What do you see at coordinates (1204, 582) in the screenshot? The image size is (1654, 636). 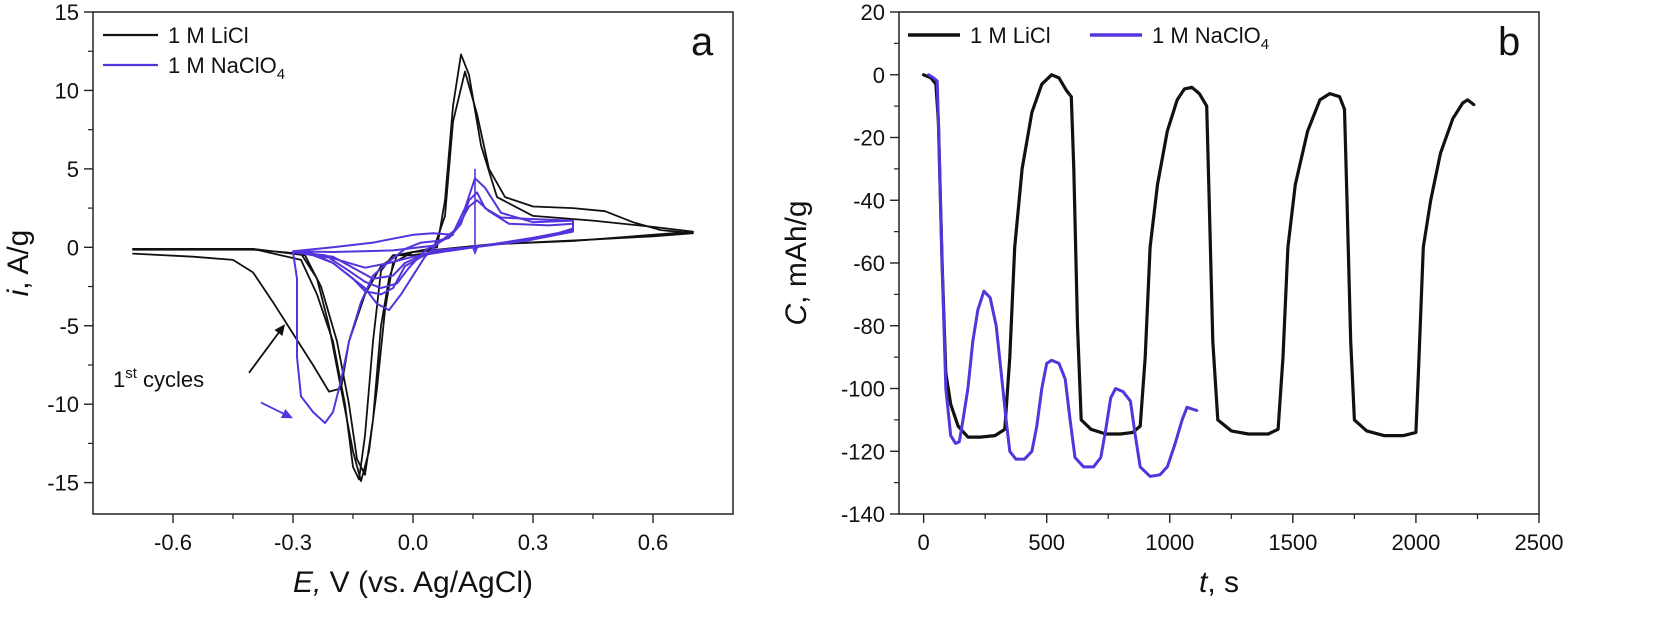 I see `panel-b-xlabel-italic: t` at bounding box center [1204, 582].